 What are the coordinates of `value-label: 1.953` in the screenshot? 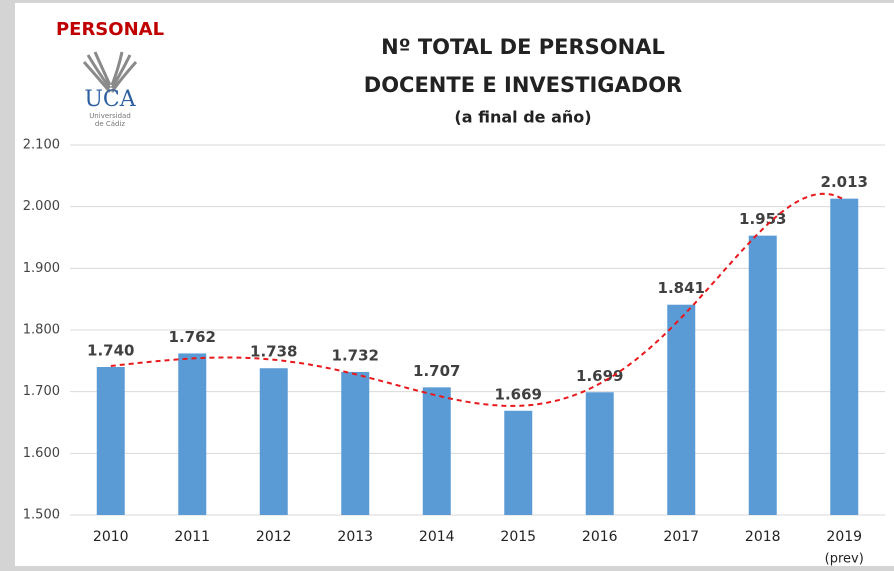 It's located at (762, 219).